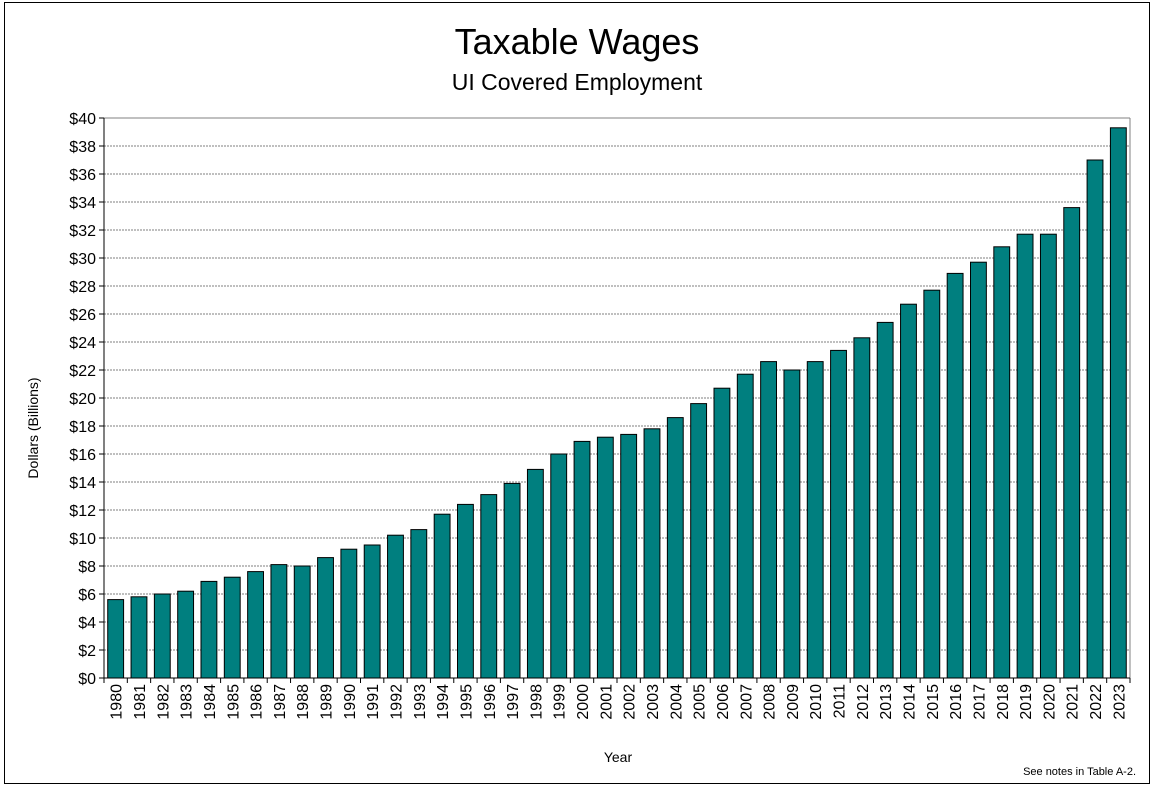  What do you see at coordinates (490, 702) in the screenshot?
I see `x-tick-label: 1996` at bounding box center [490, 702].